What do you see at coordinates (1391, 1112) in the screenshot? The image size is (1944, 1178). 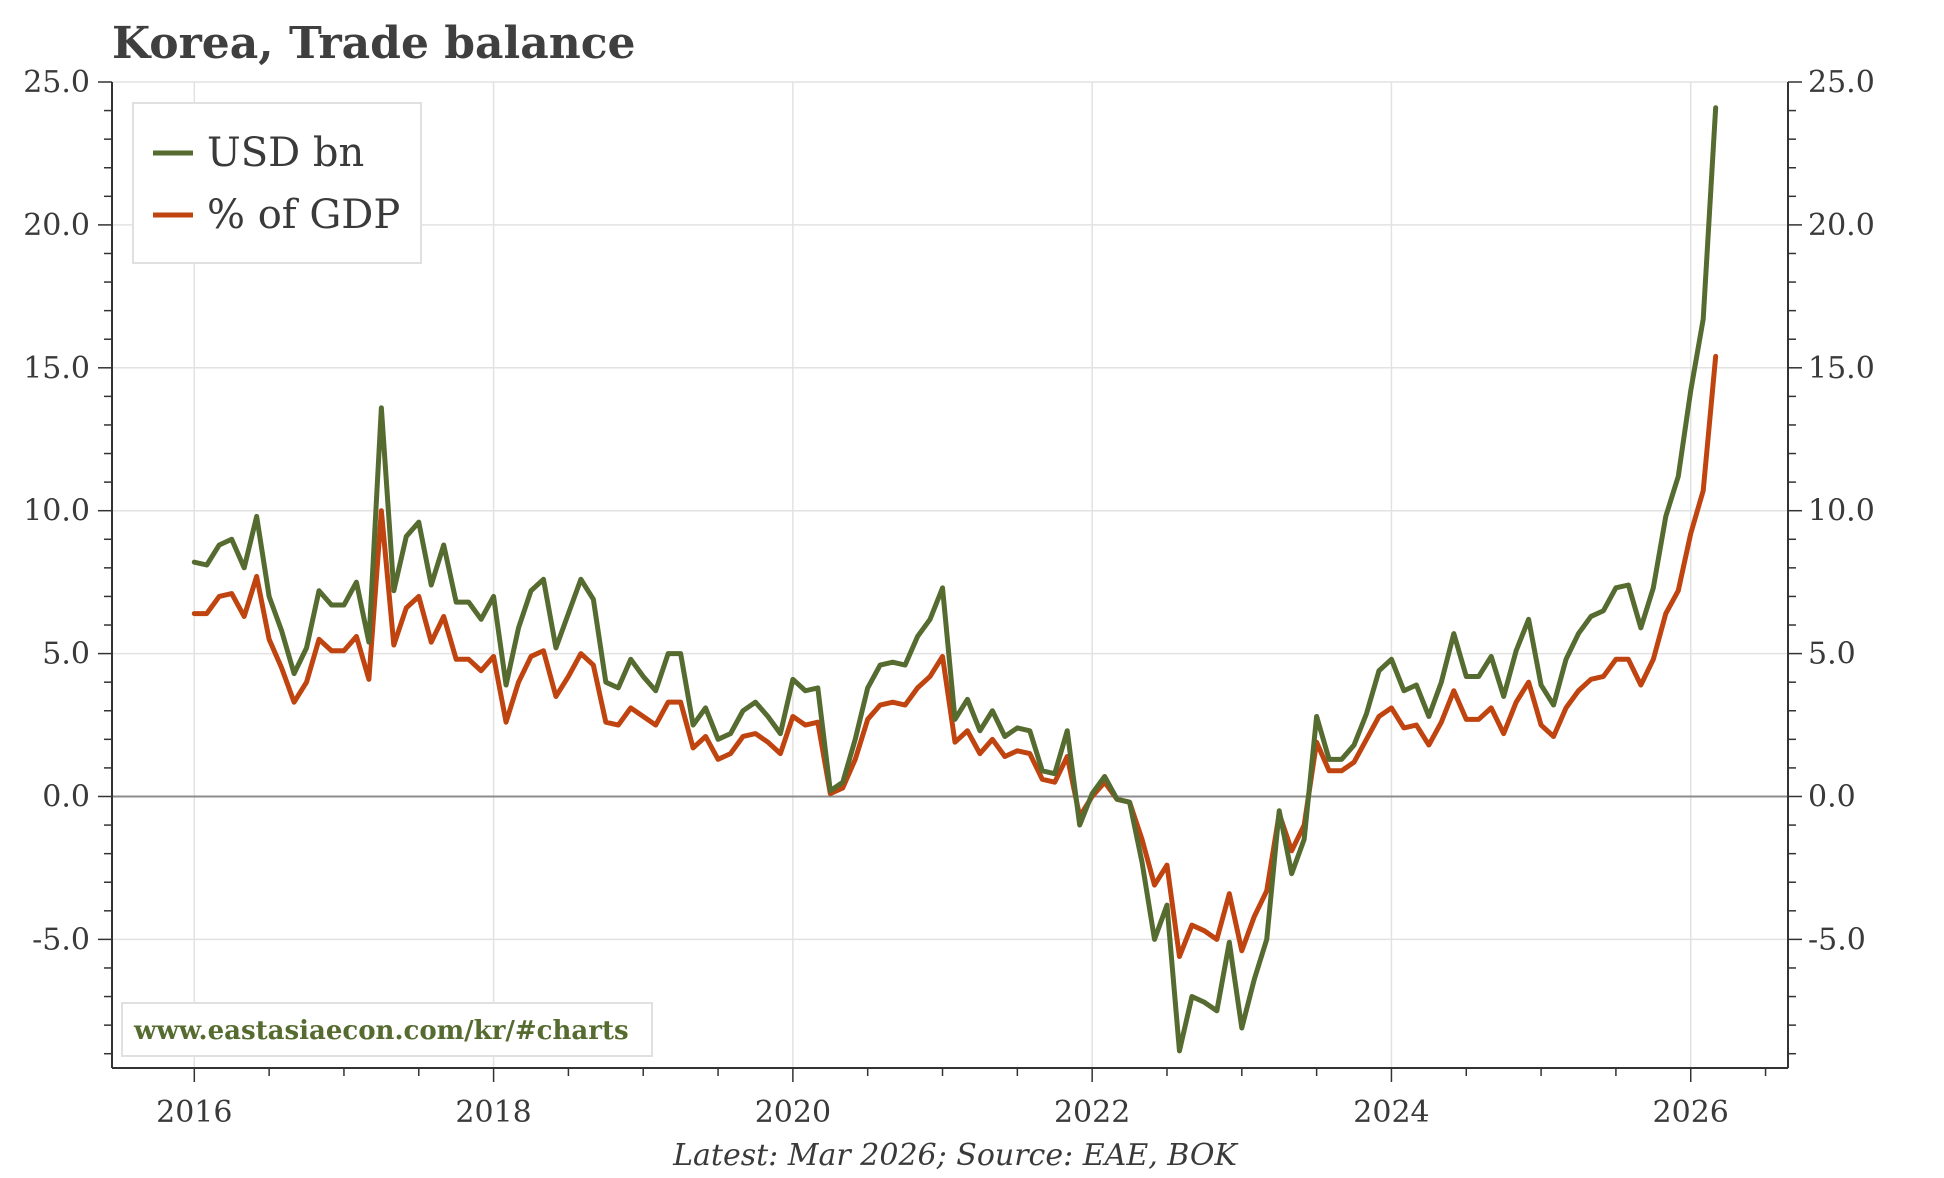 I see `x-tick-label-2024: 2024` at bounding box center [1391, 1112].